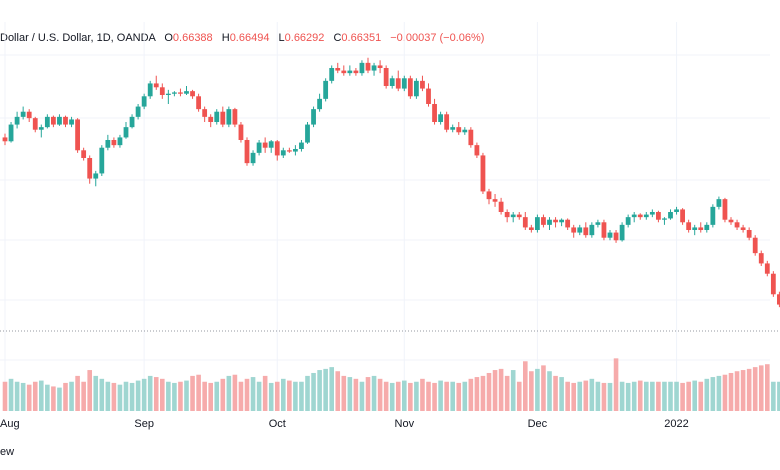 The height and width of the screenshot is (470, 780). I want to click on legend-low-value: 0.66292, so click(304, 38).